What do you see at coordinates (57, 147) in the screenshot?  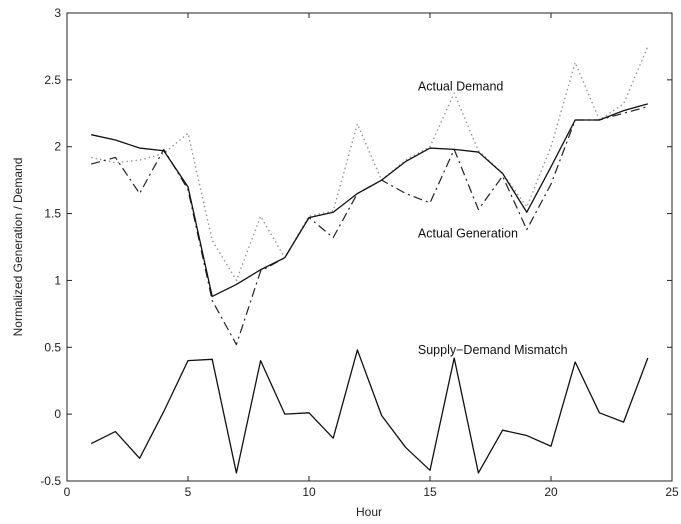 I see `y-tick-label: 2` at bounding box center [57, 147].